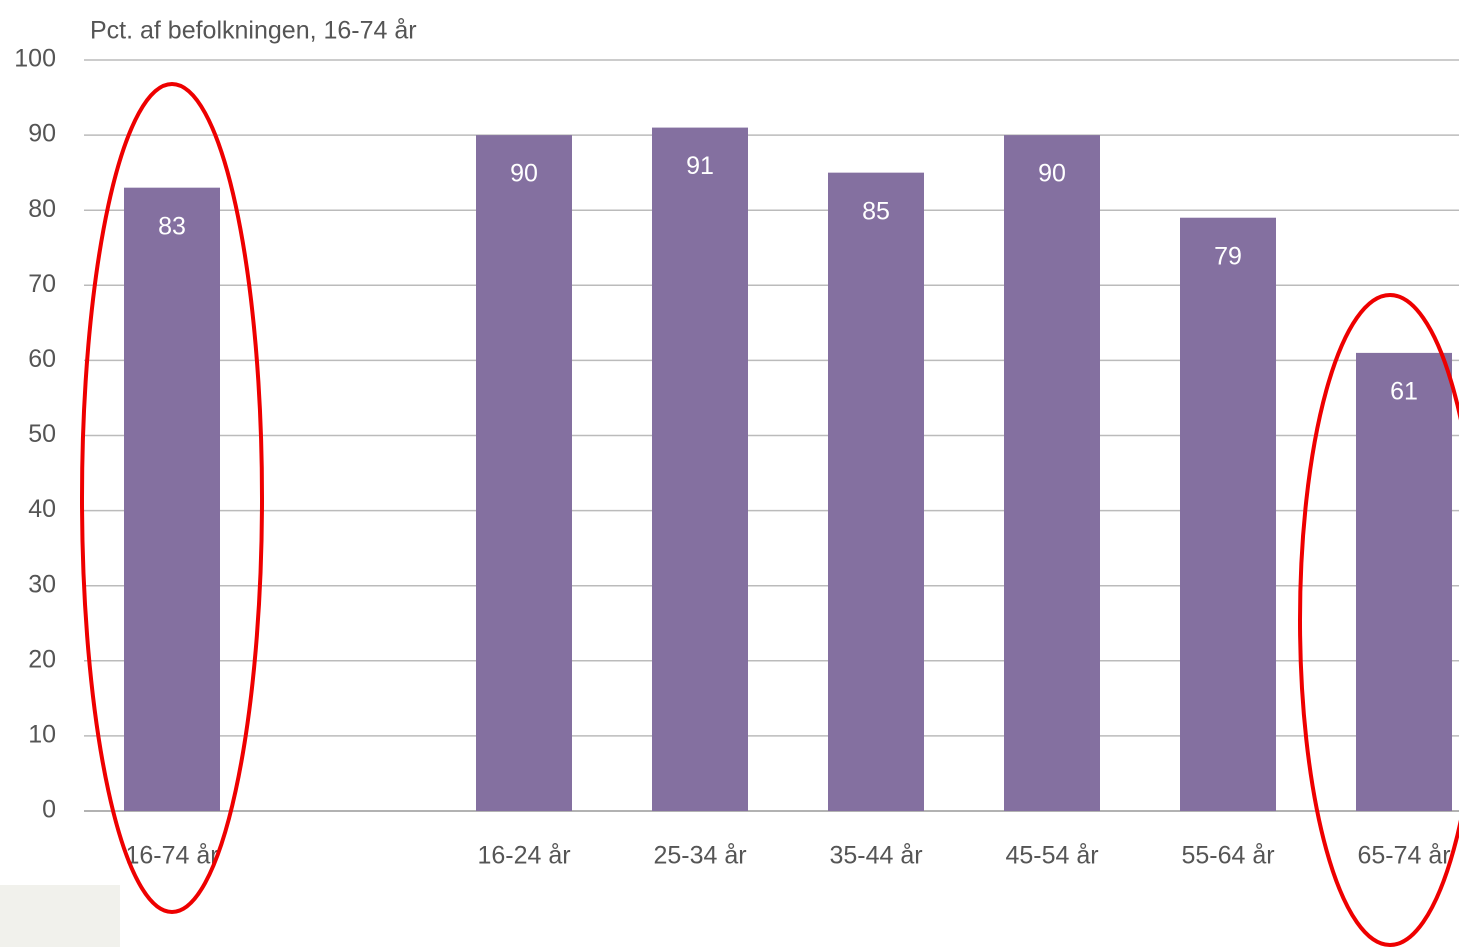 This screenshot has width=1459, height=947. Describe the element at coordinates (1051, 856) in the screenshot. I see `x-tick-label: 45-54 år` at that location.